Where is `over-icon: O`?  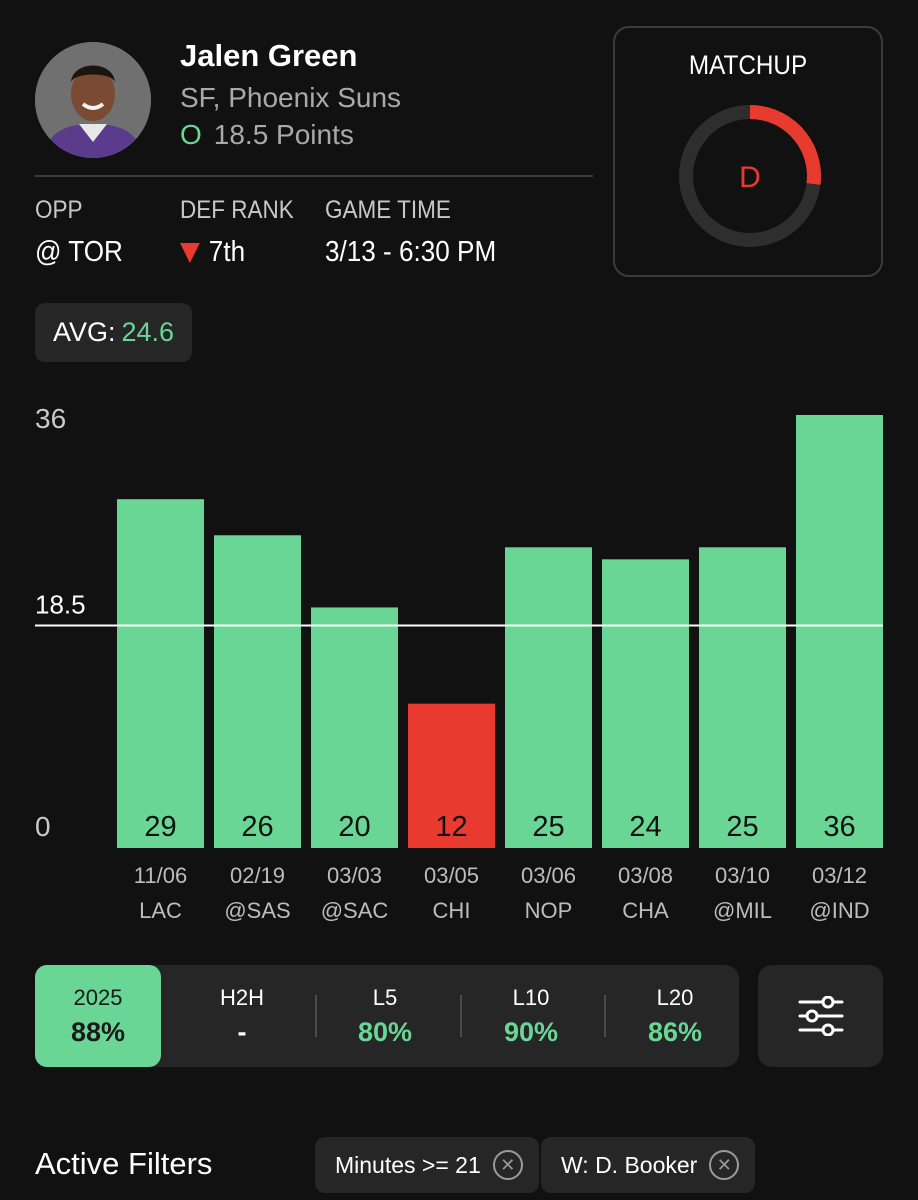
over-icon: O is located at coordinates (191, 134).